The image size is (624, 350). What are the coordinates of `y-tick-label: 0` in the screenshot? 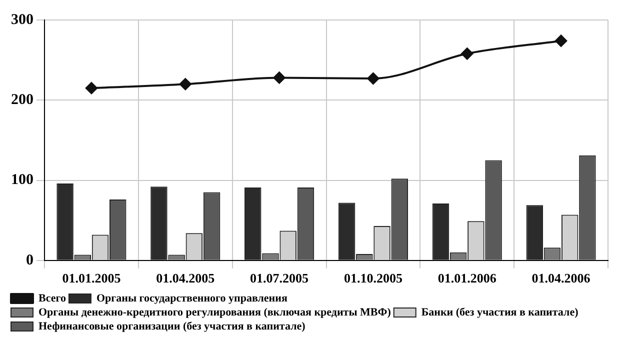 It's located at (30, 260).